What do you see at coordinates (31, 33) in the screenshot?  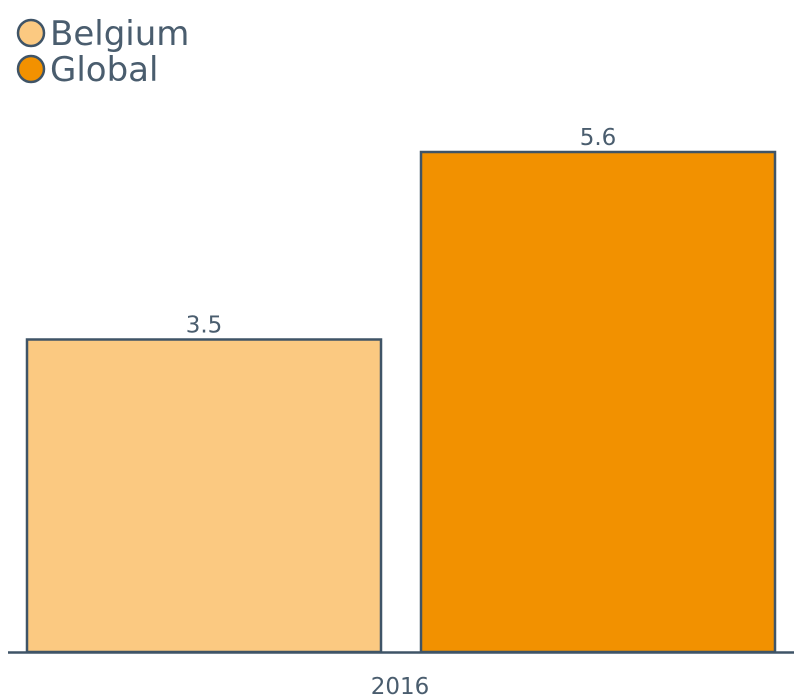 I see `legend-swatch-belgium` at bounding box center [31, 33].